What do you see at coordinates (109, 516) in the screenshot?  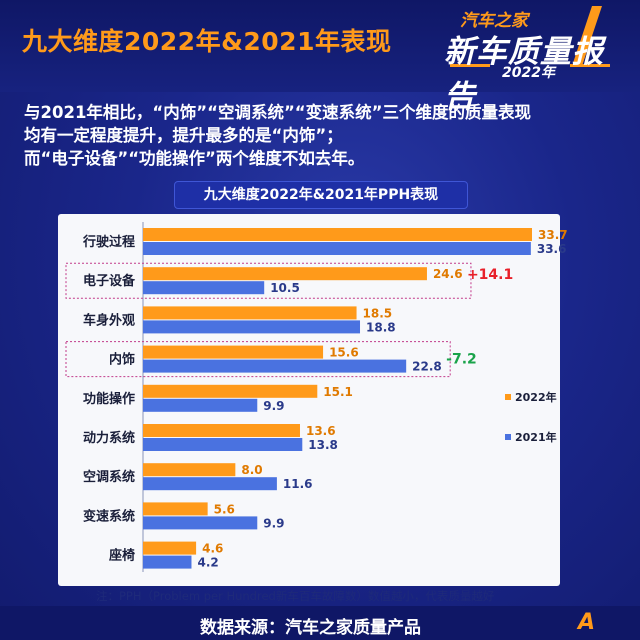 I see `category-label: 变速系统` at bounding box center [109, 516].